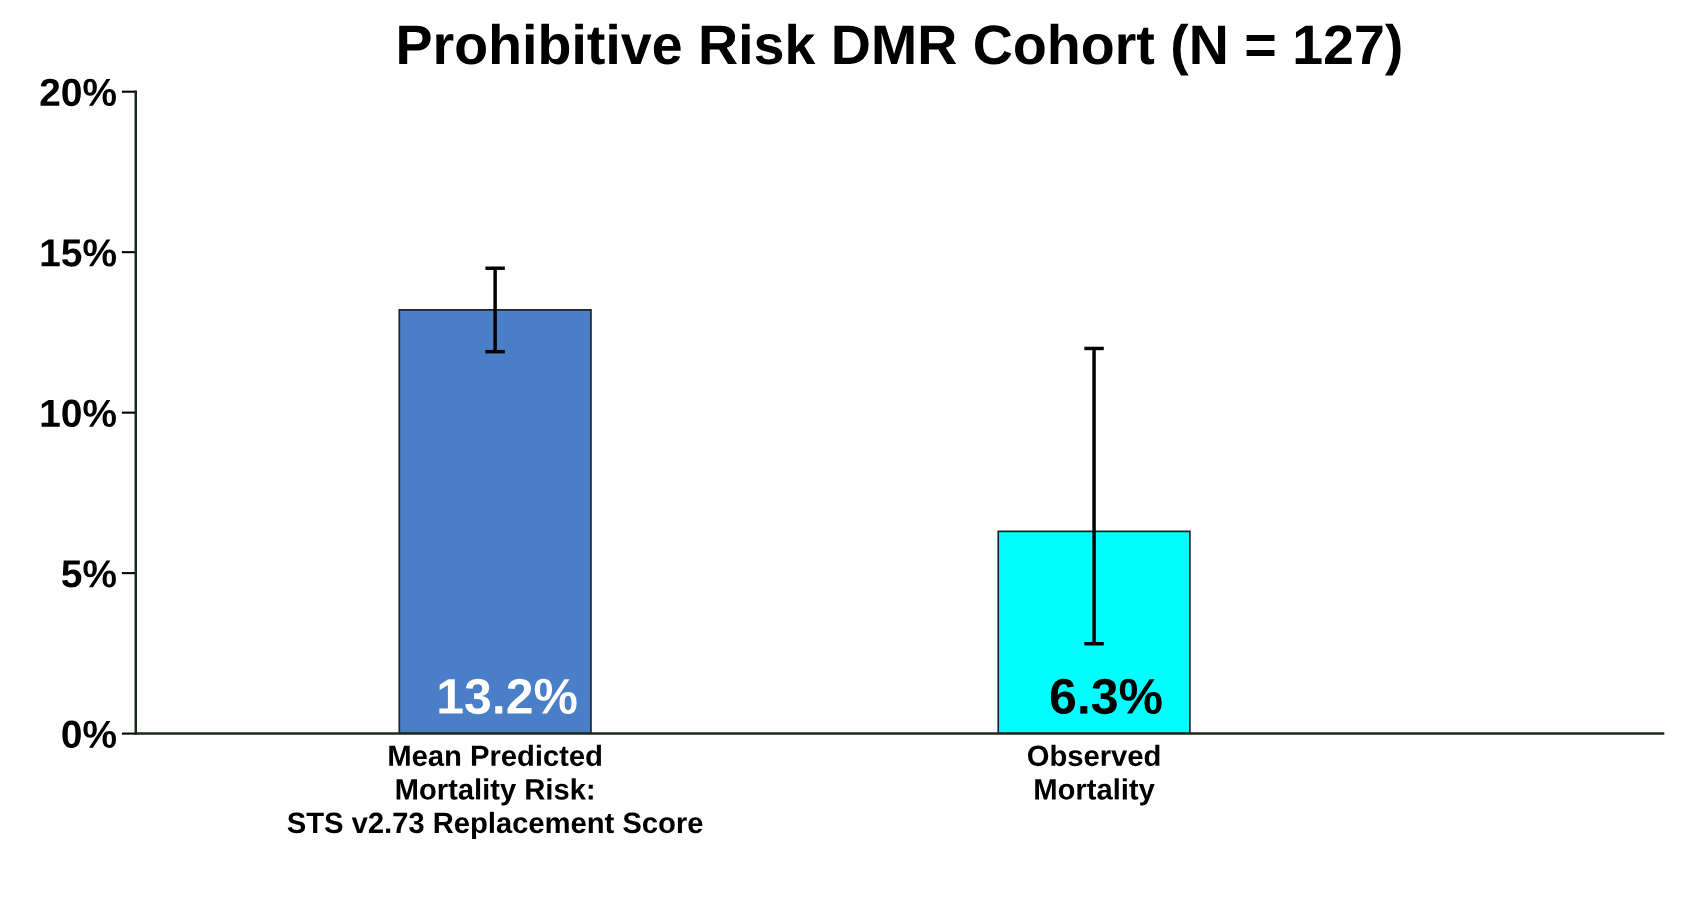 The height and width of the screenshot is (917, 1697). I want to click on y-tick-label: 10%, so click(78, 413).